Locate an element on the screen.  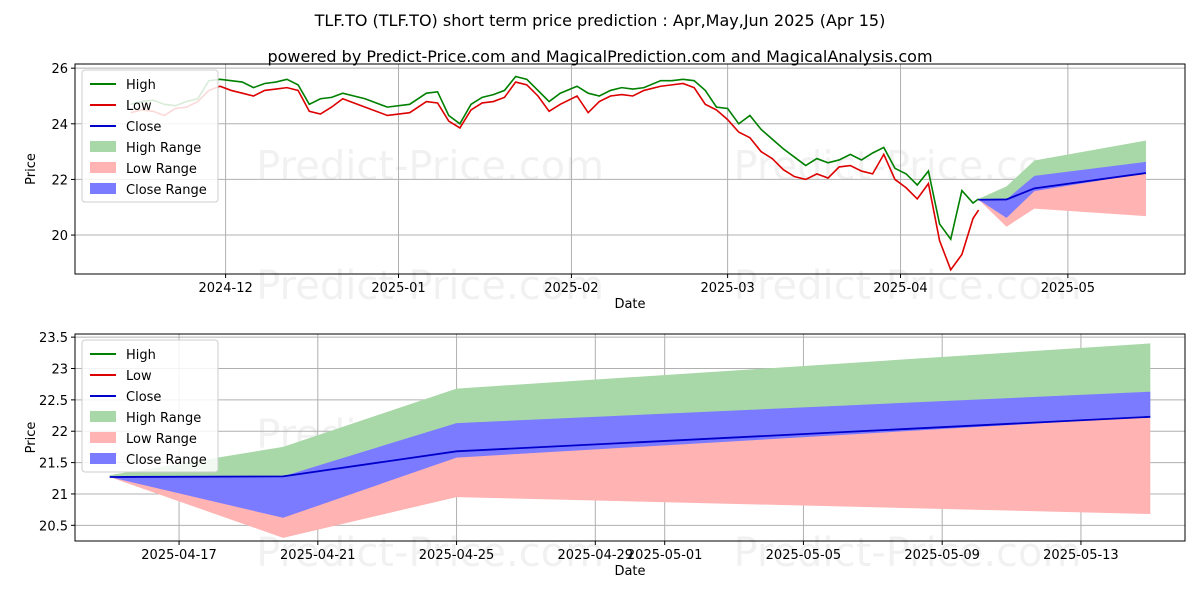
x-tick-label: 2025-03 is located at coordinates (727, 288).